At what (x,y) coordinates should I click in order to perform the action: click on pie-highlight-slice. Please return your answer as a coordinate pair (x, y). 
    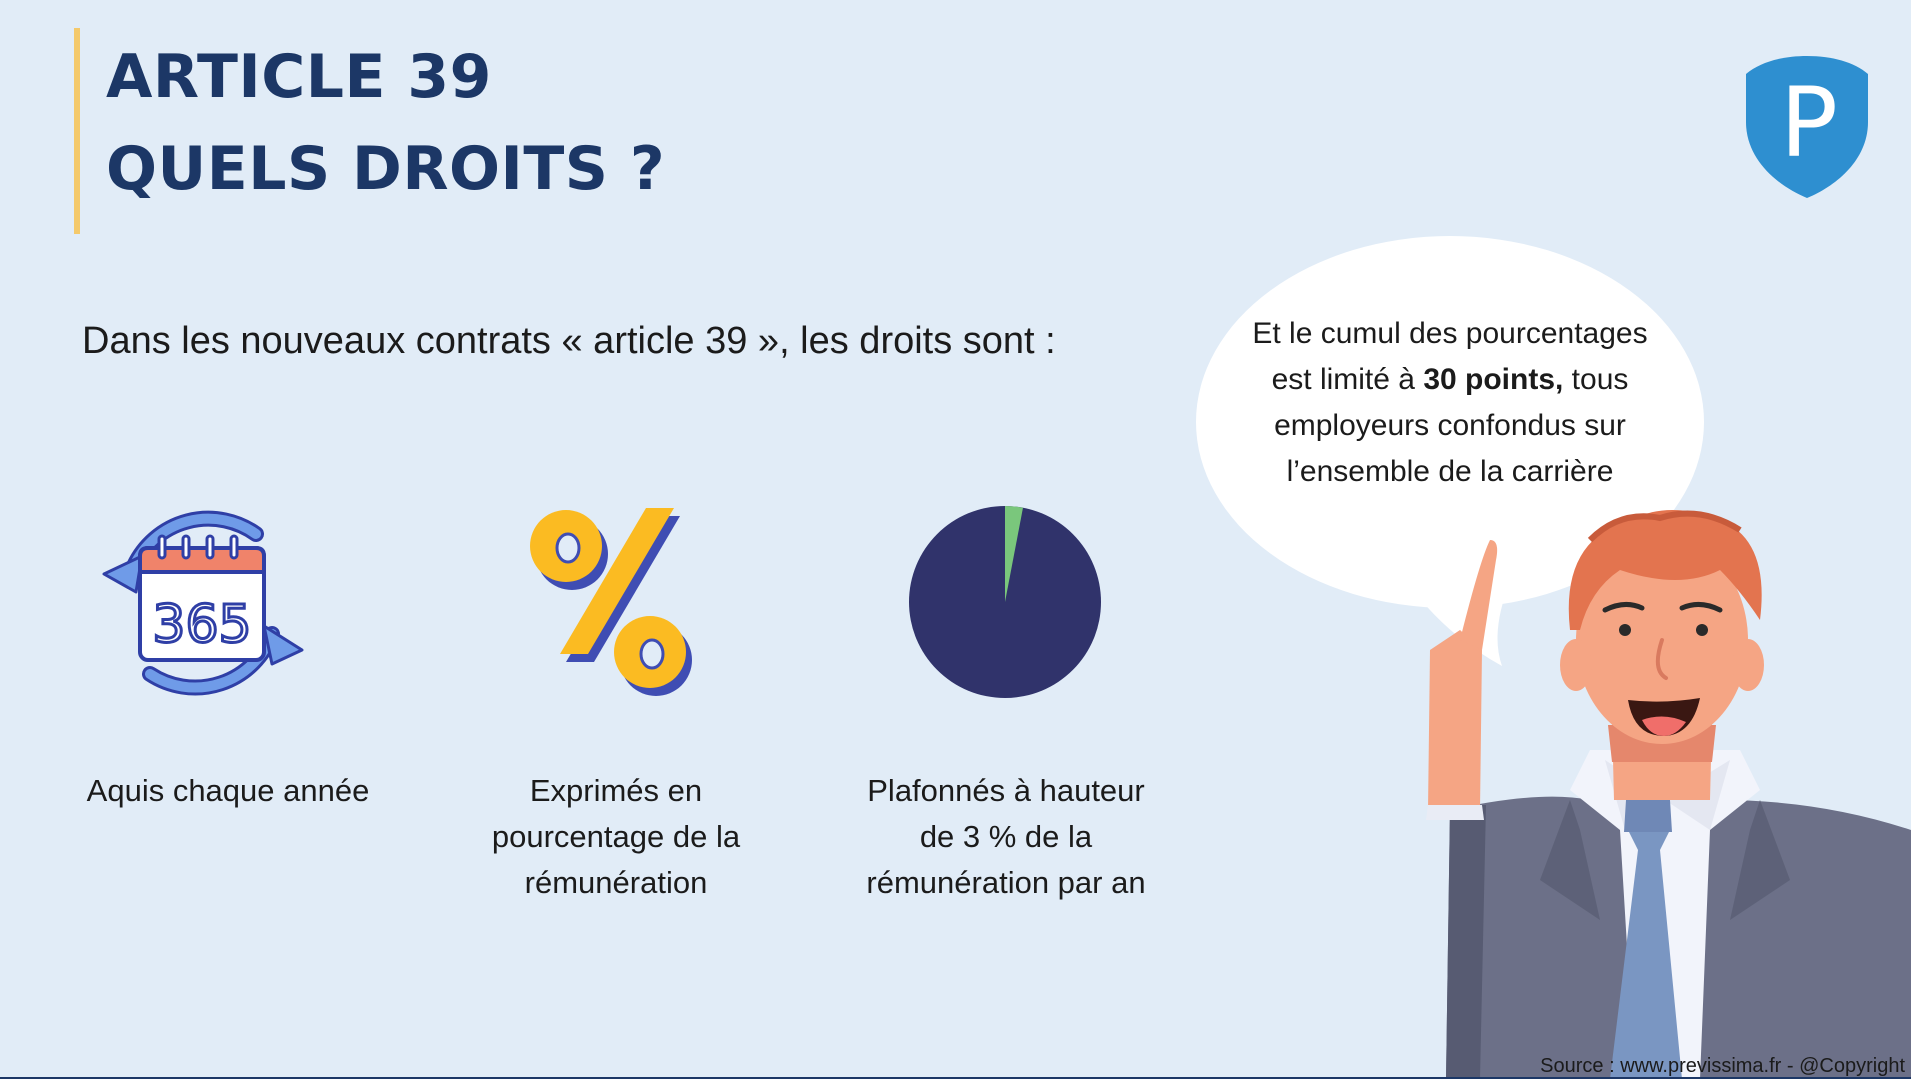
    Looking at the image, I should click on (1014, 554).